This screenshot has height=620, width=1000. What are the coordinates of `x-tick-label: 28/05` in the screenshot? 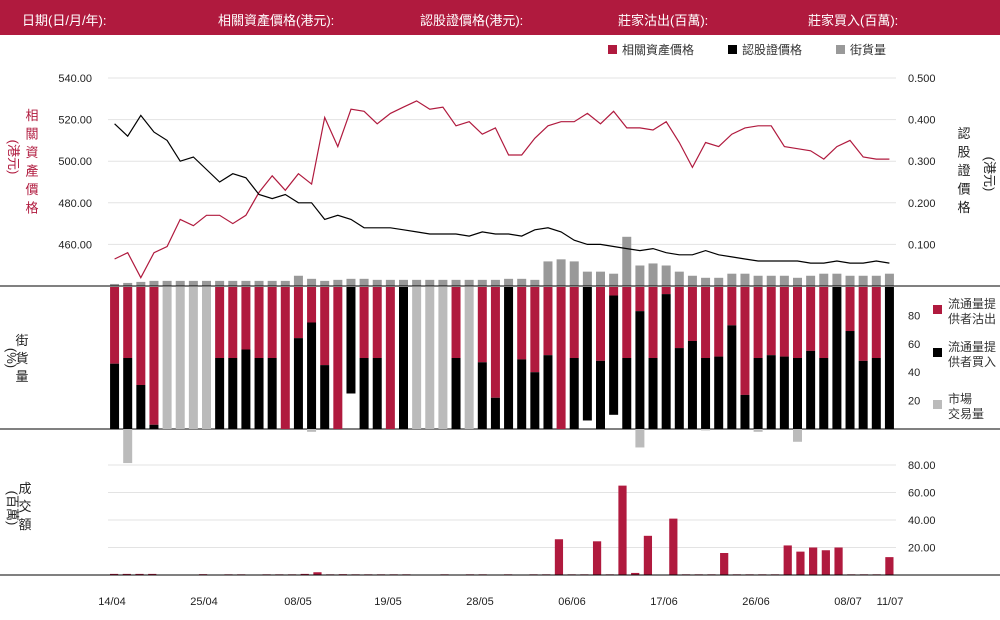 It's located at (480, 602).